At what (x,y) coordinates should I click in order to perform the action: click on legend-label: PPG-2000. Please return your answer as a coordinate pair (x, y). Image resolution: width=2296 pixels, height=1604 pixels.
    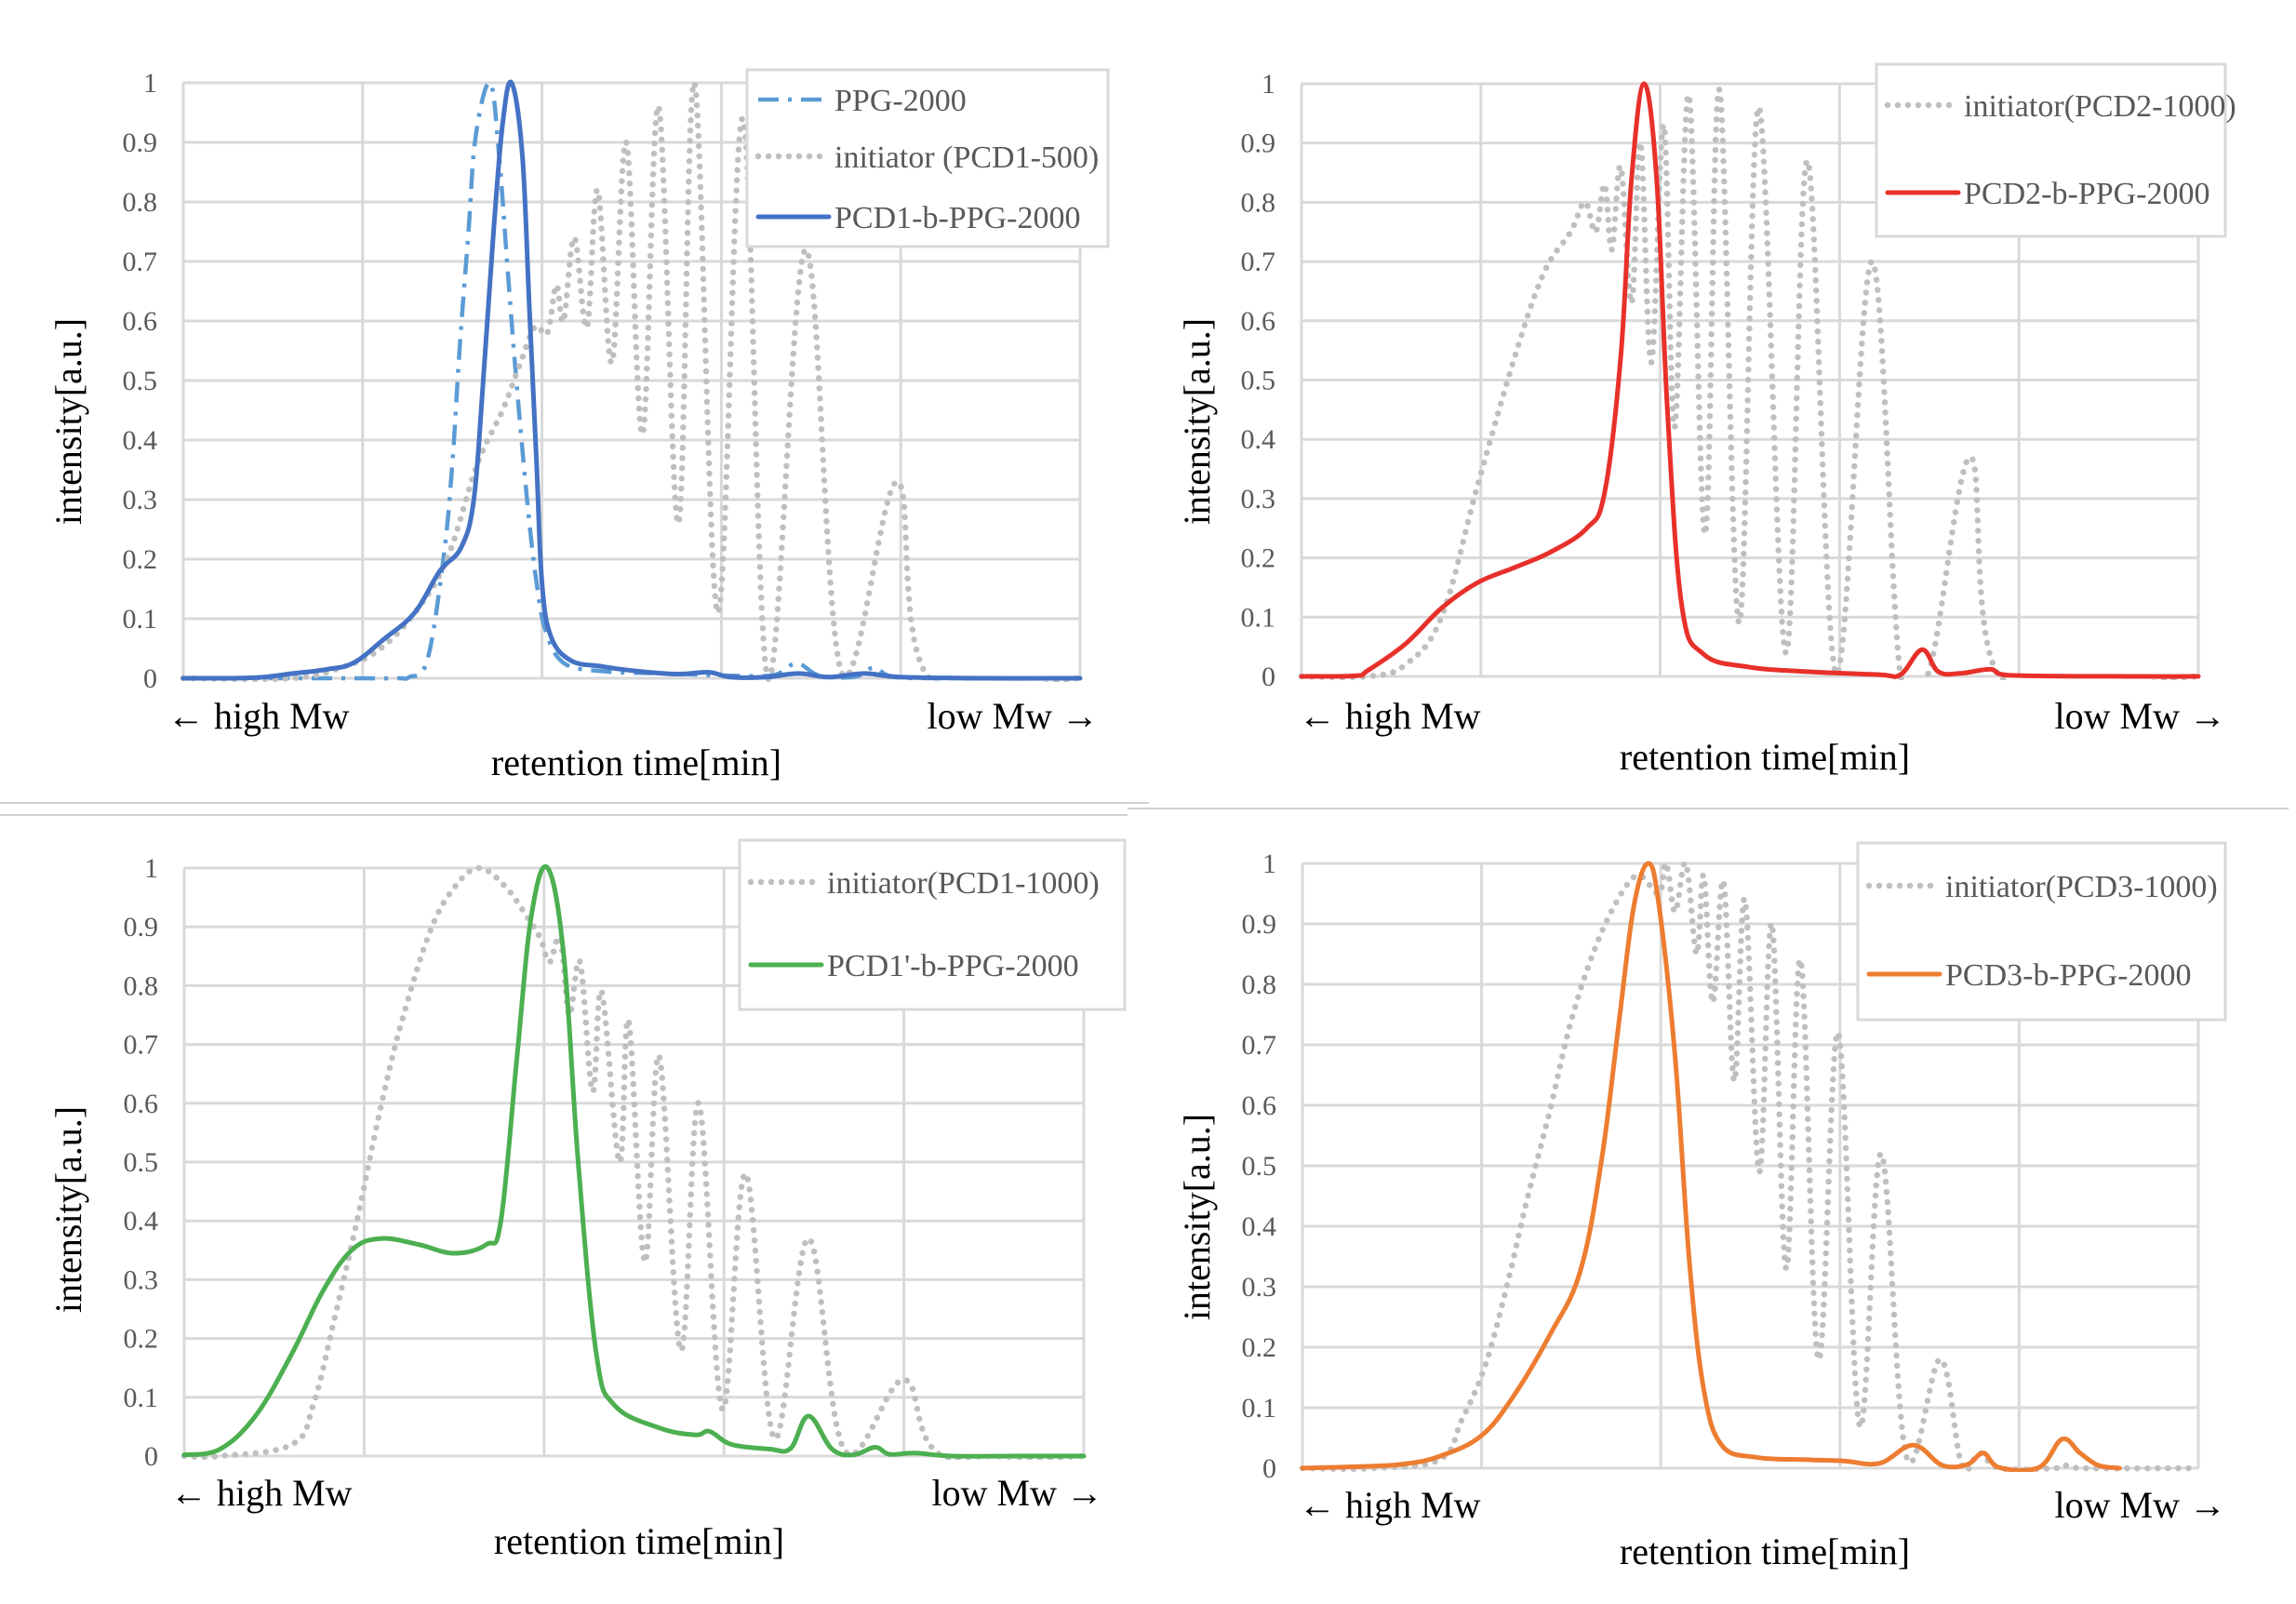
    Looking at the image, I should click on (900, 101).